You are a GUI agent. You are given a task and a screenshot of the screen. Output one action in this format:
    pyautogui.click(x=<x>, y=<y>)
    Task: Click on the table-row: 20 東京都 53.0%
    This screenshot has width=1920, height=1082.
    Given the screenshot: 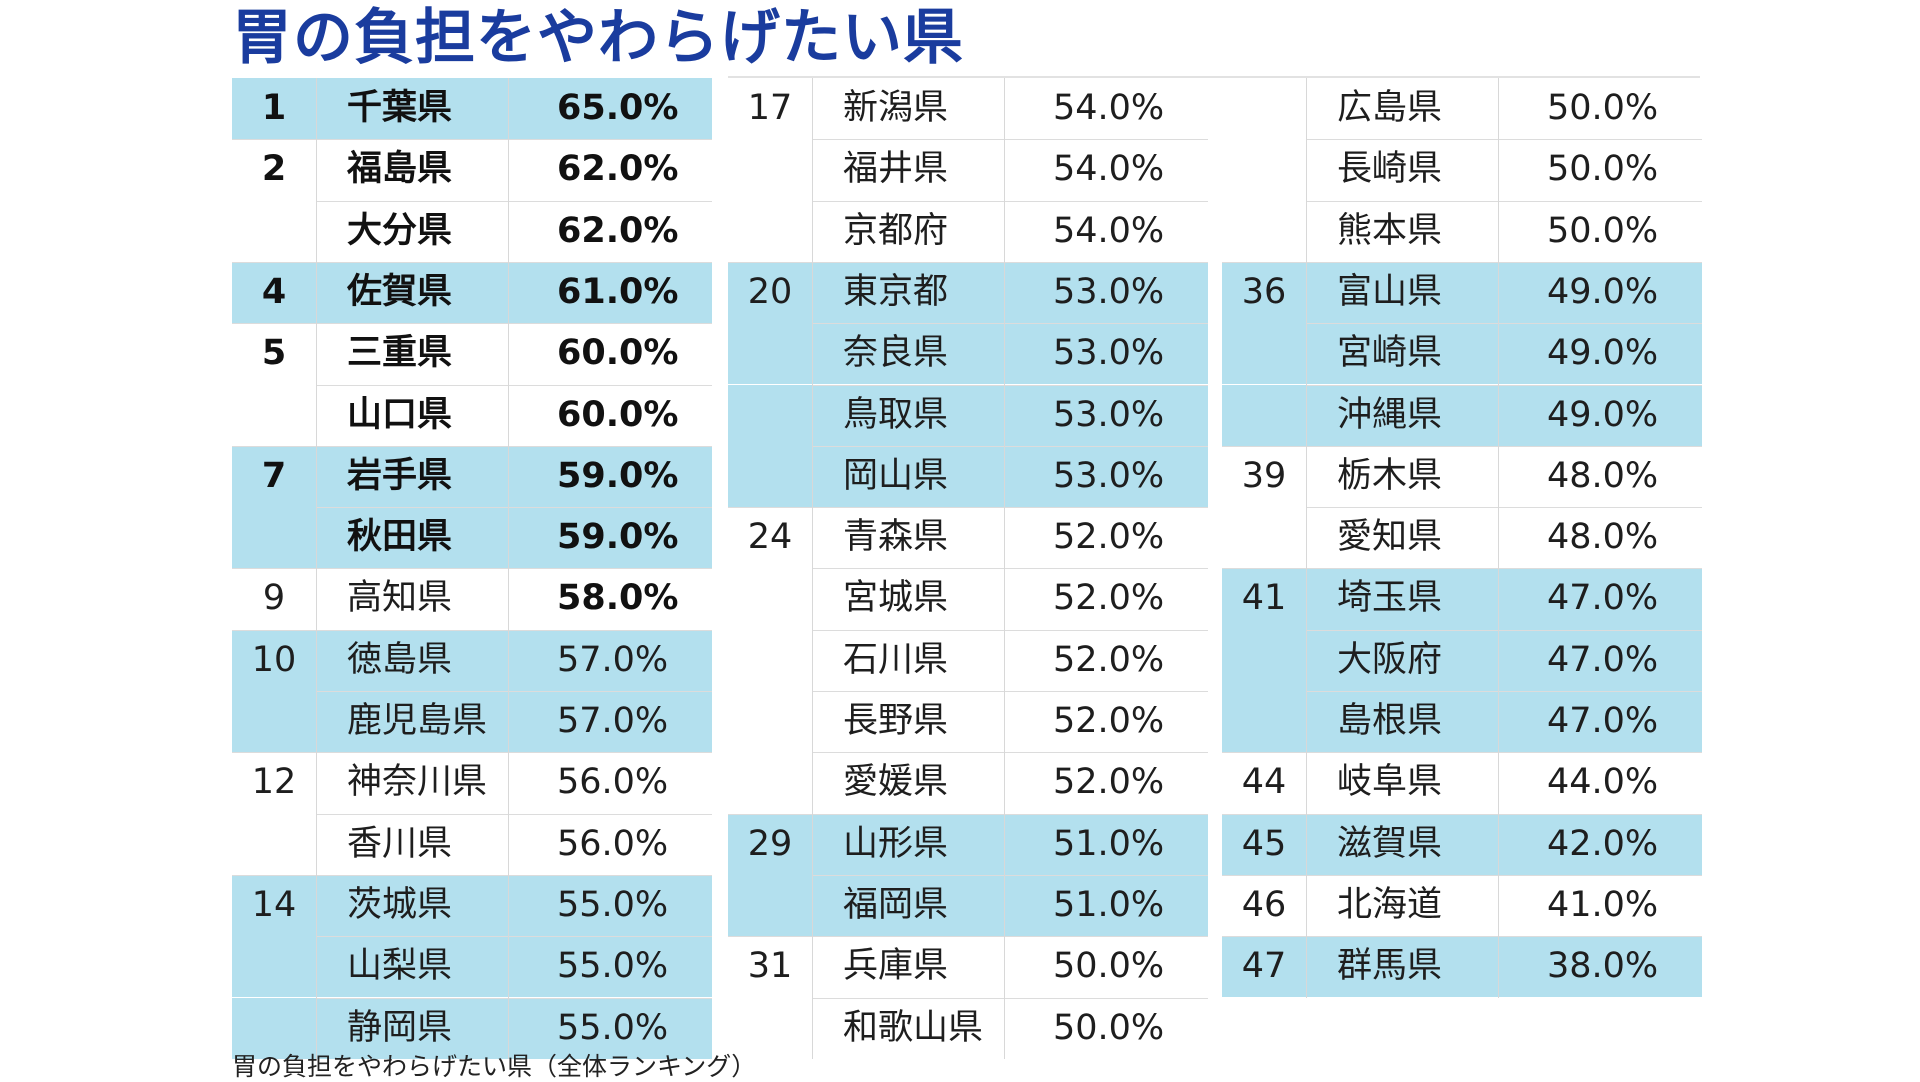 What is the action you would take?
    pyautogui.click(x=968, y=292)
    